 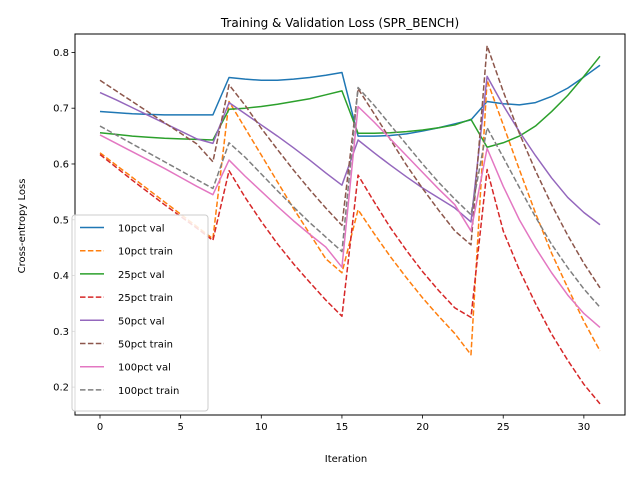 I want to click on legend-box, so click(x=140, y=313).